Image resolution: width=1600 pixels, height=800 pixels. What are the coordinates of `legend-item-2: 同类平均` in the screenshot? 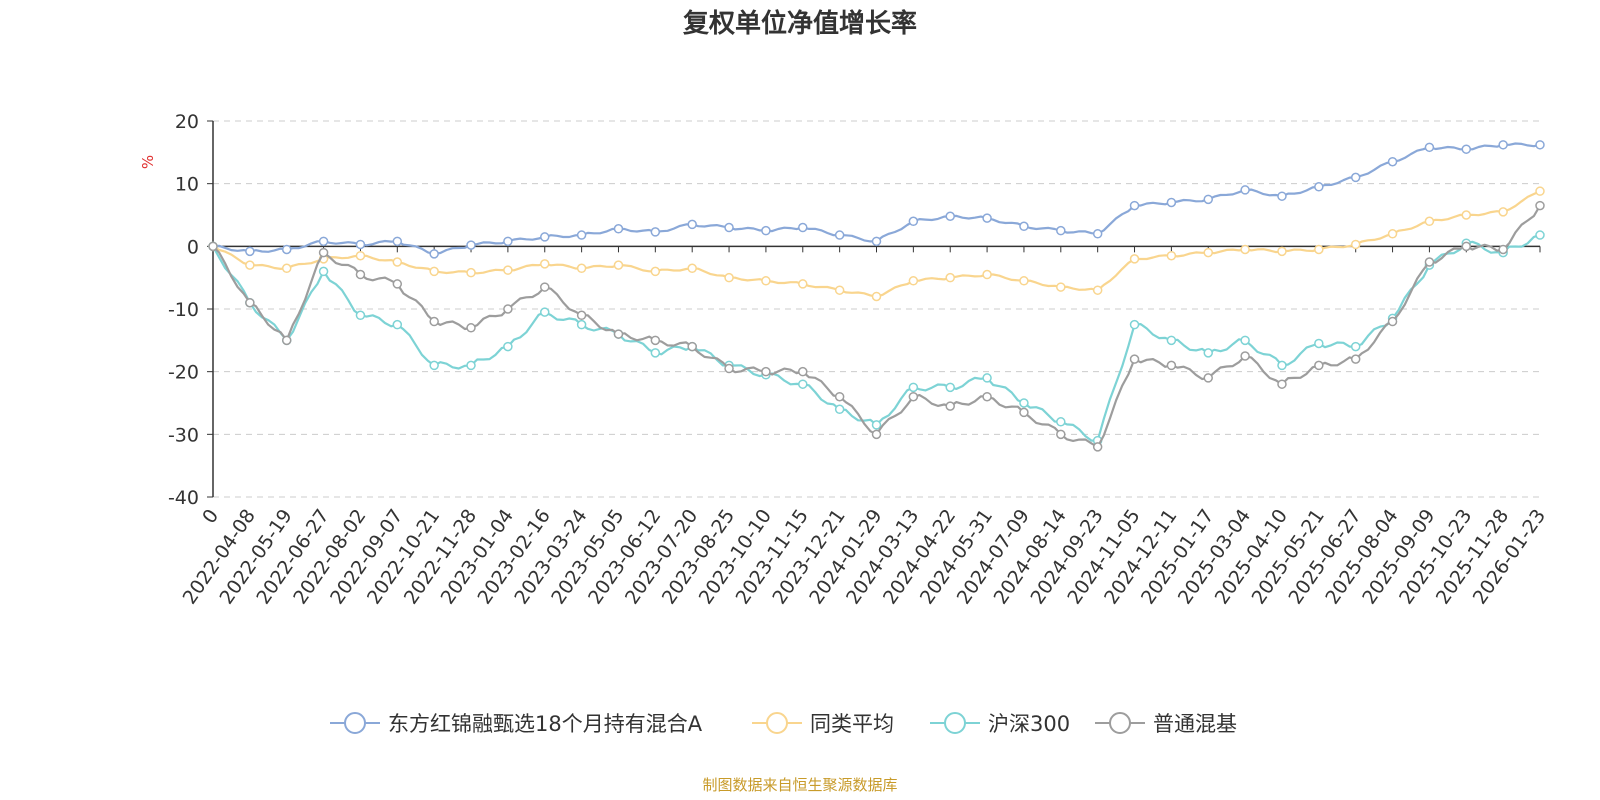 It's located at (823, 724).